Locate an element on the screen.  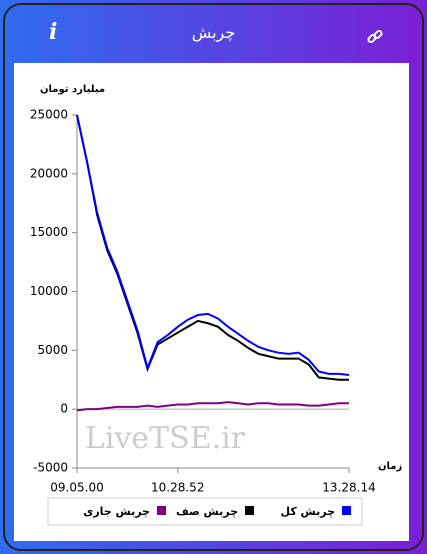
link-button is located at coordinates (375, 37).